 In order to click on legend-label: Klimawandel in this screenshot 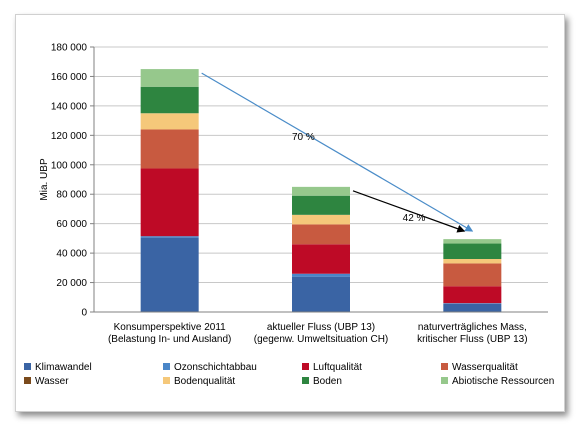, I will do `click(63, 367)`.